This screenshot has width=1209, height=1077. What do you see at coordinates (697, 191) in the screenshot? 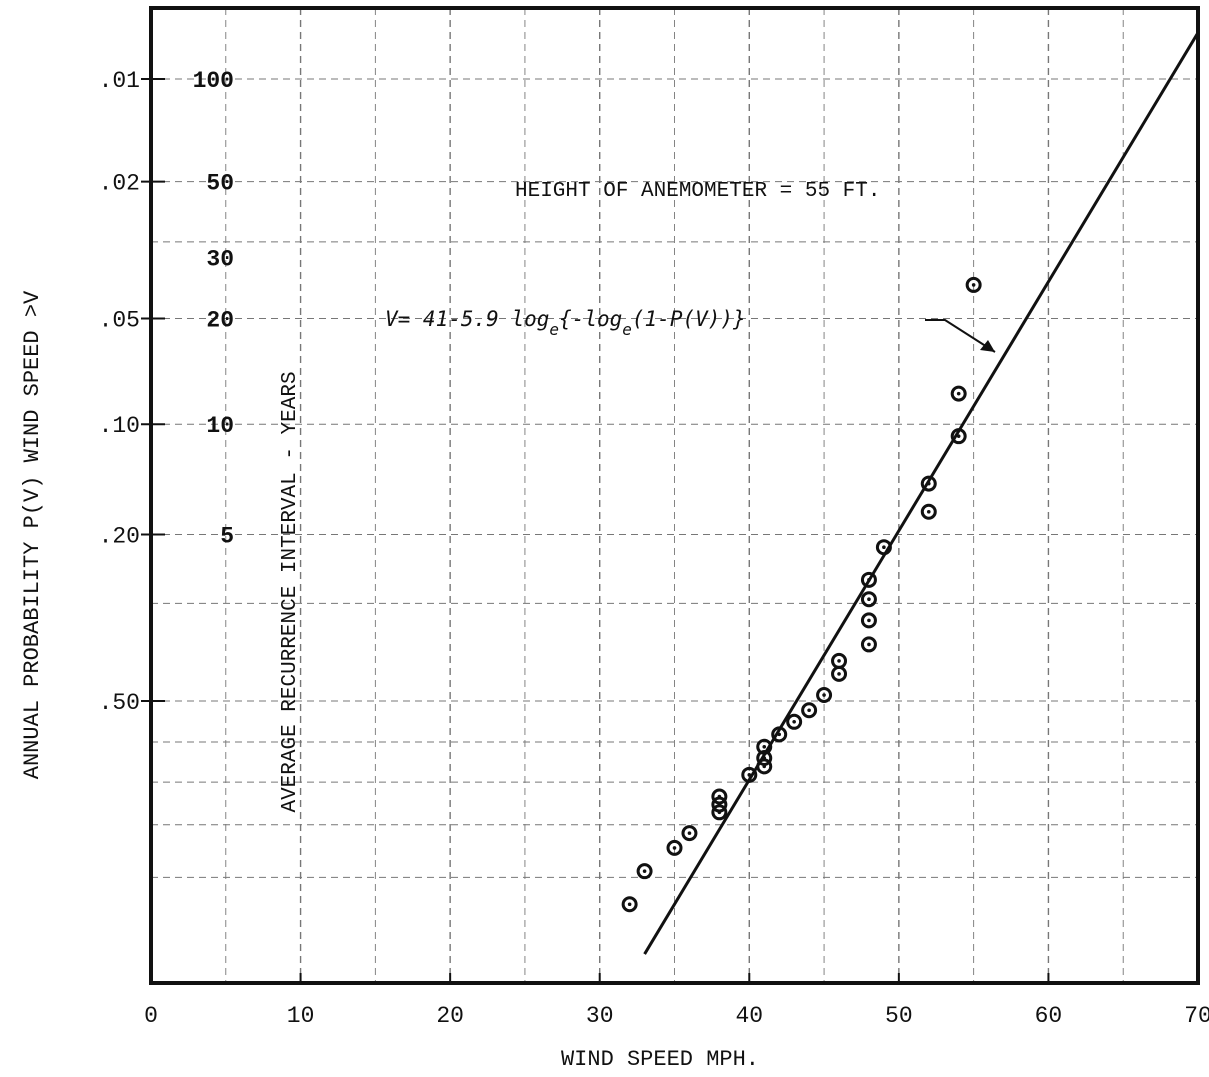
I see `anemometer-height-annotation: HEIGHT OF ANEMOMETER = 55 FT.` at bounding box center [697, 191].